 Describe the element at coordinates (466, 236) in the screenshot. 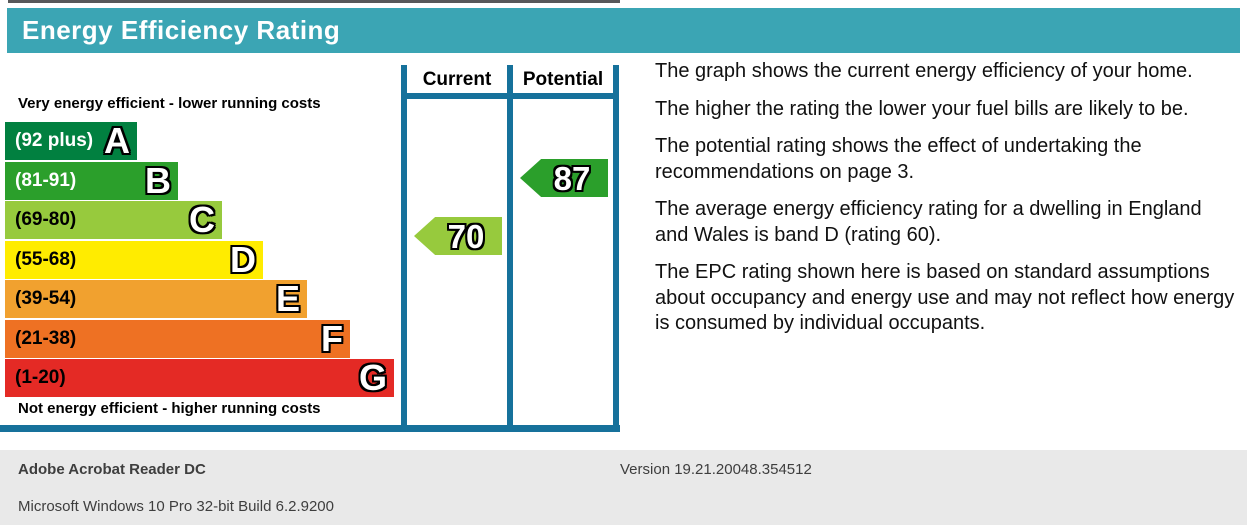

I see `current-rating-value: 70` at that location.